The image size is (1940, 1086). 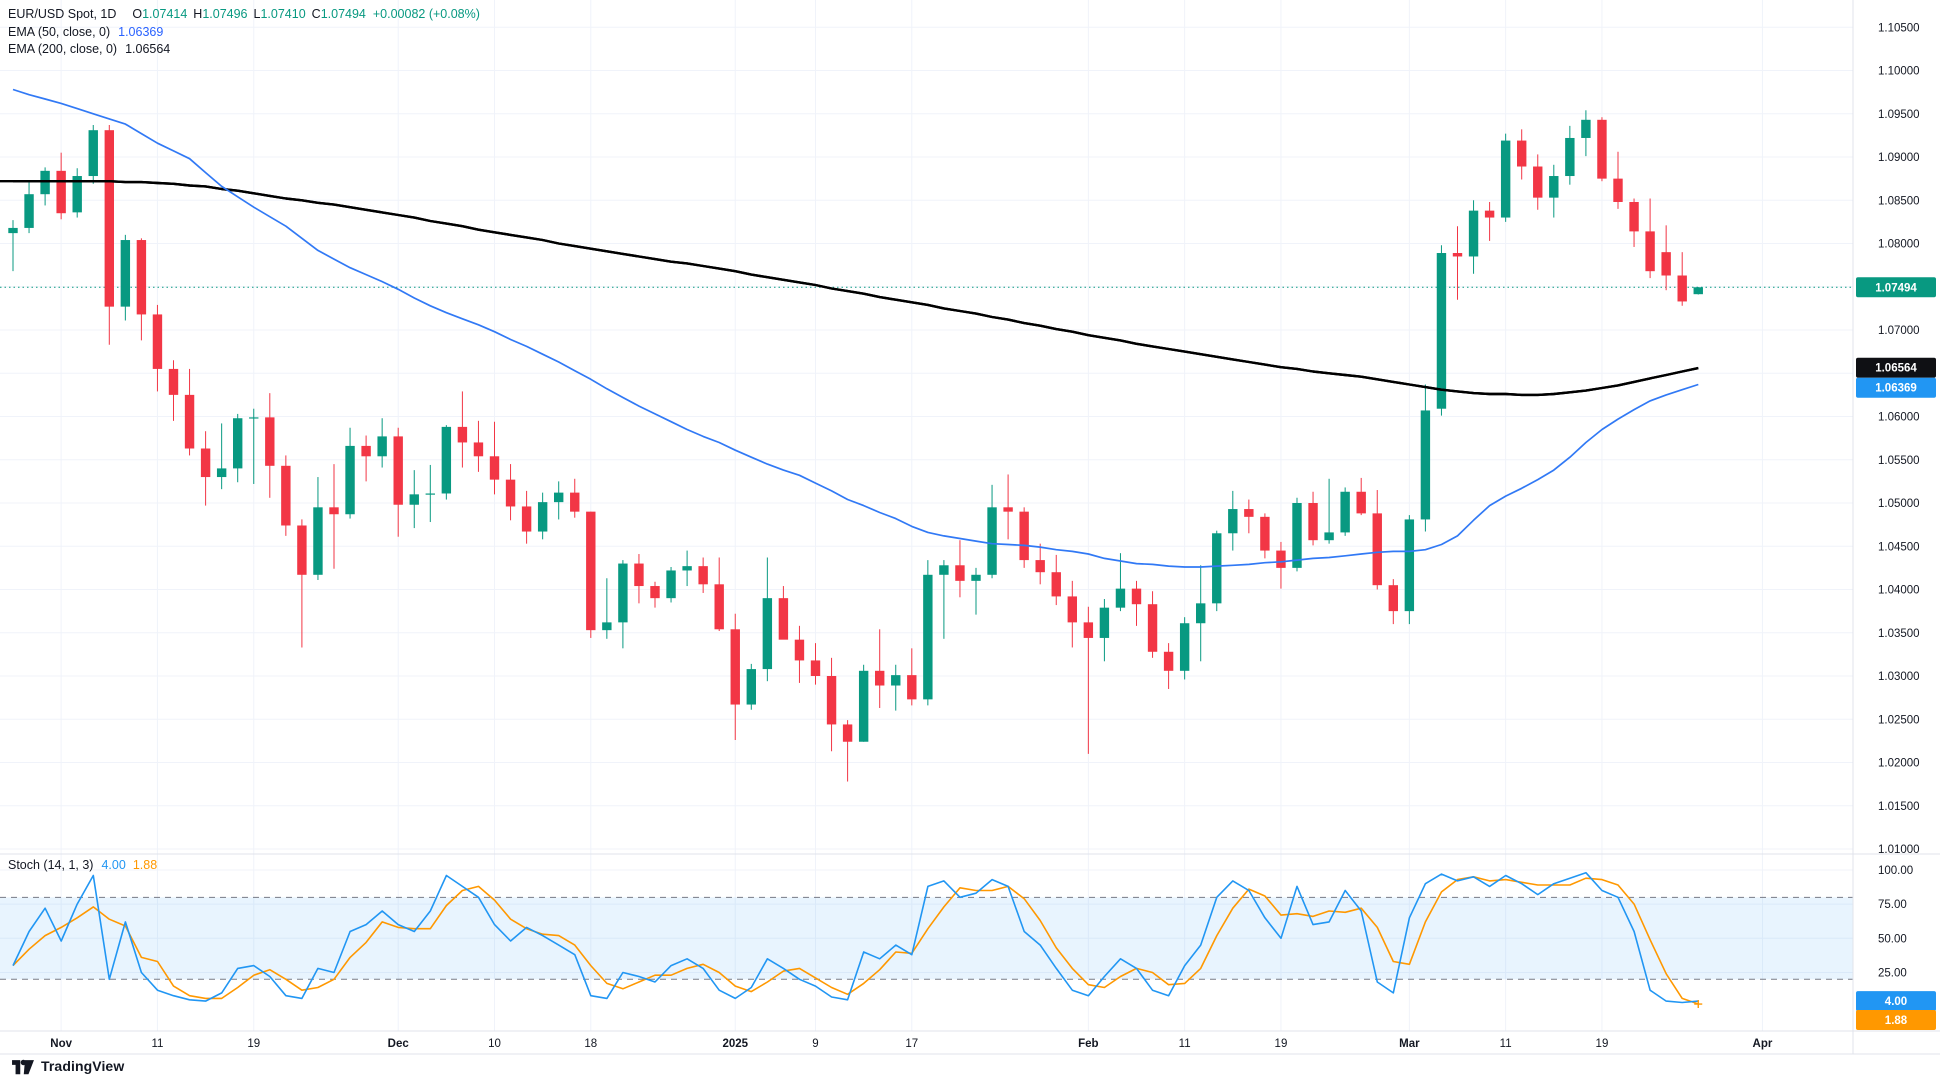 I want to click on change-value: +0.00082 (+0.08%), so click(x=426, y=14).